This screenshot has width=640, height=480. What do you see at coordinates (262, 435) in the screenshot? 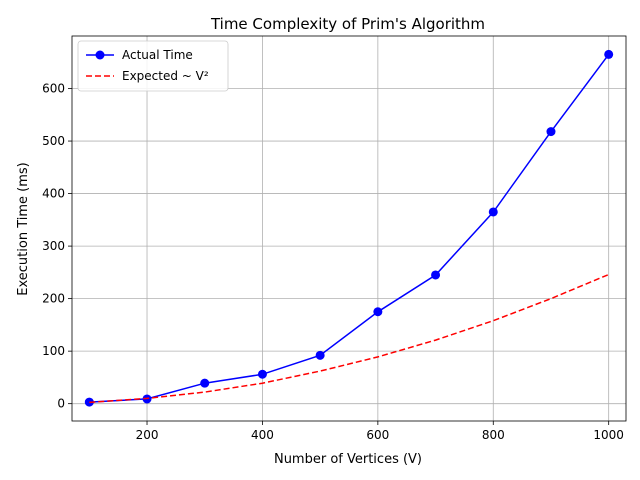
I see `x-tick-label: 400` at bounding box center [262, 435].